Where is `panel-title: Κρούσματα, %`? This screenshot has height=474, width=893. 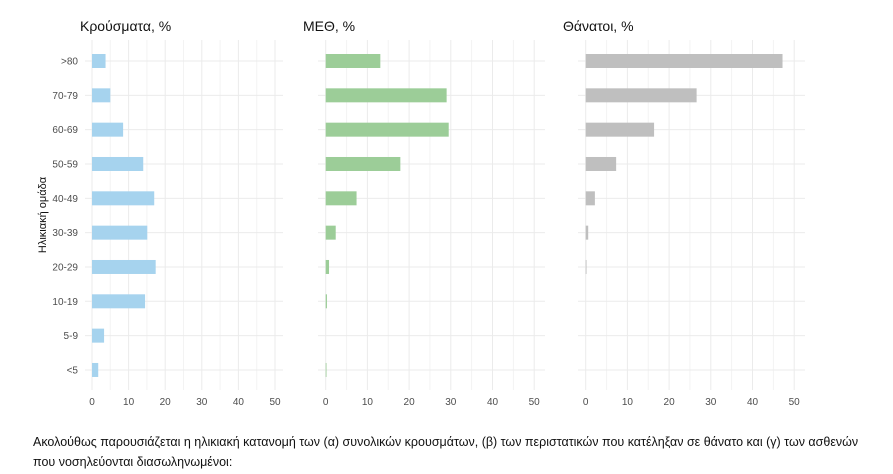
panel-title: Κρούσματα, % is located at coordinates (125, 26).